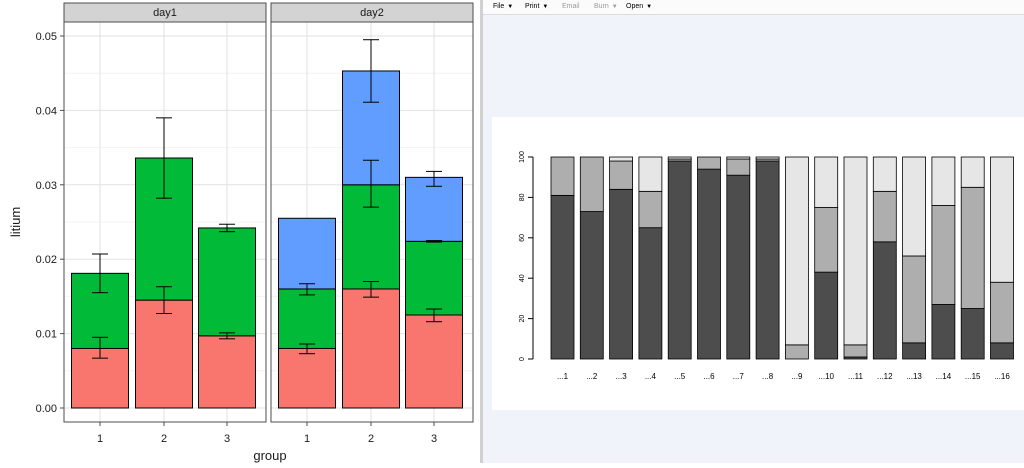 Image resolution: width=1024 pixels, height=468 pixels. Describe the element at coordinates (46, 335) in the screenshot. I see `y-tick-label: 0.01` at that location.